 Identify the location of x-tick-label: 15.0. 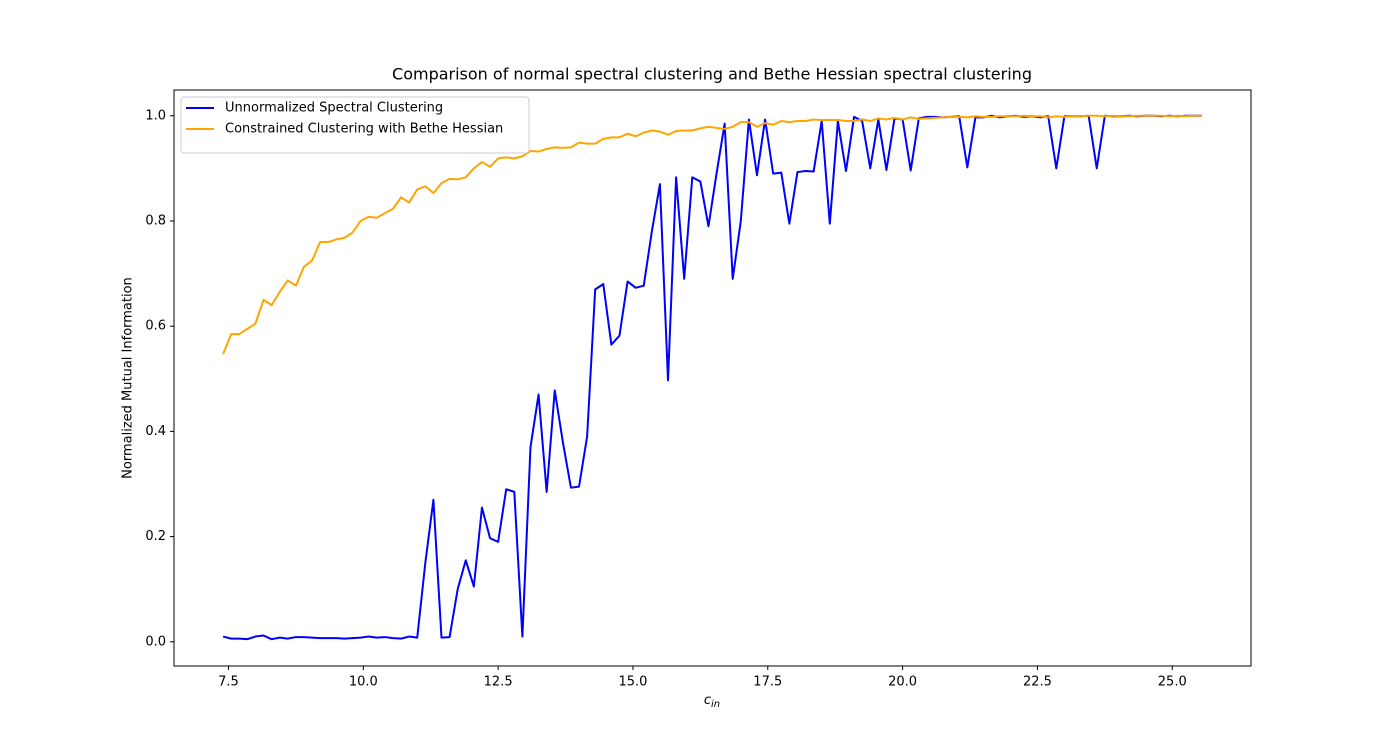
(632, 682).